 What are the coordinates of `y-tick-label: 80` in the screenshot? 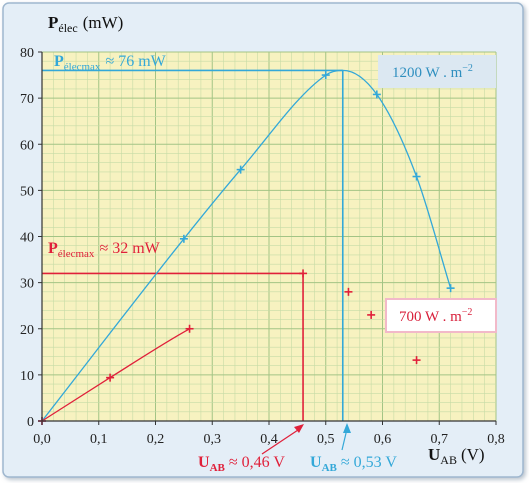 It's located at (27, 53).